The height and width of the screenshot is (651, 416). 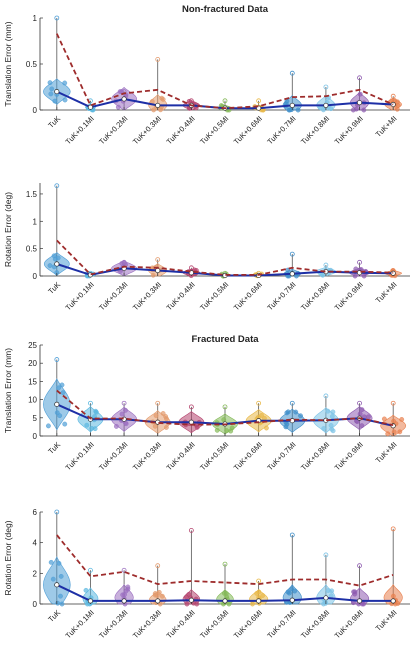 I want to click on x-tick-label: TuK+0.6MI, so click(x=248, y=456).